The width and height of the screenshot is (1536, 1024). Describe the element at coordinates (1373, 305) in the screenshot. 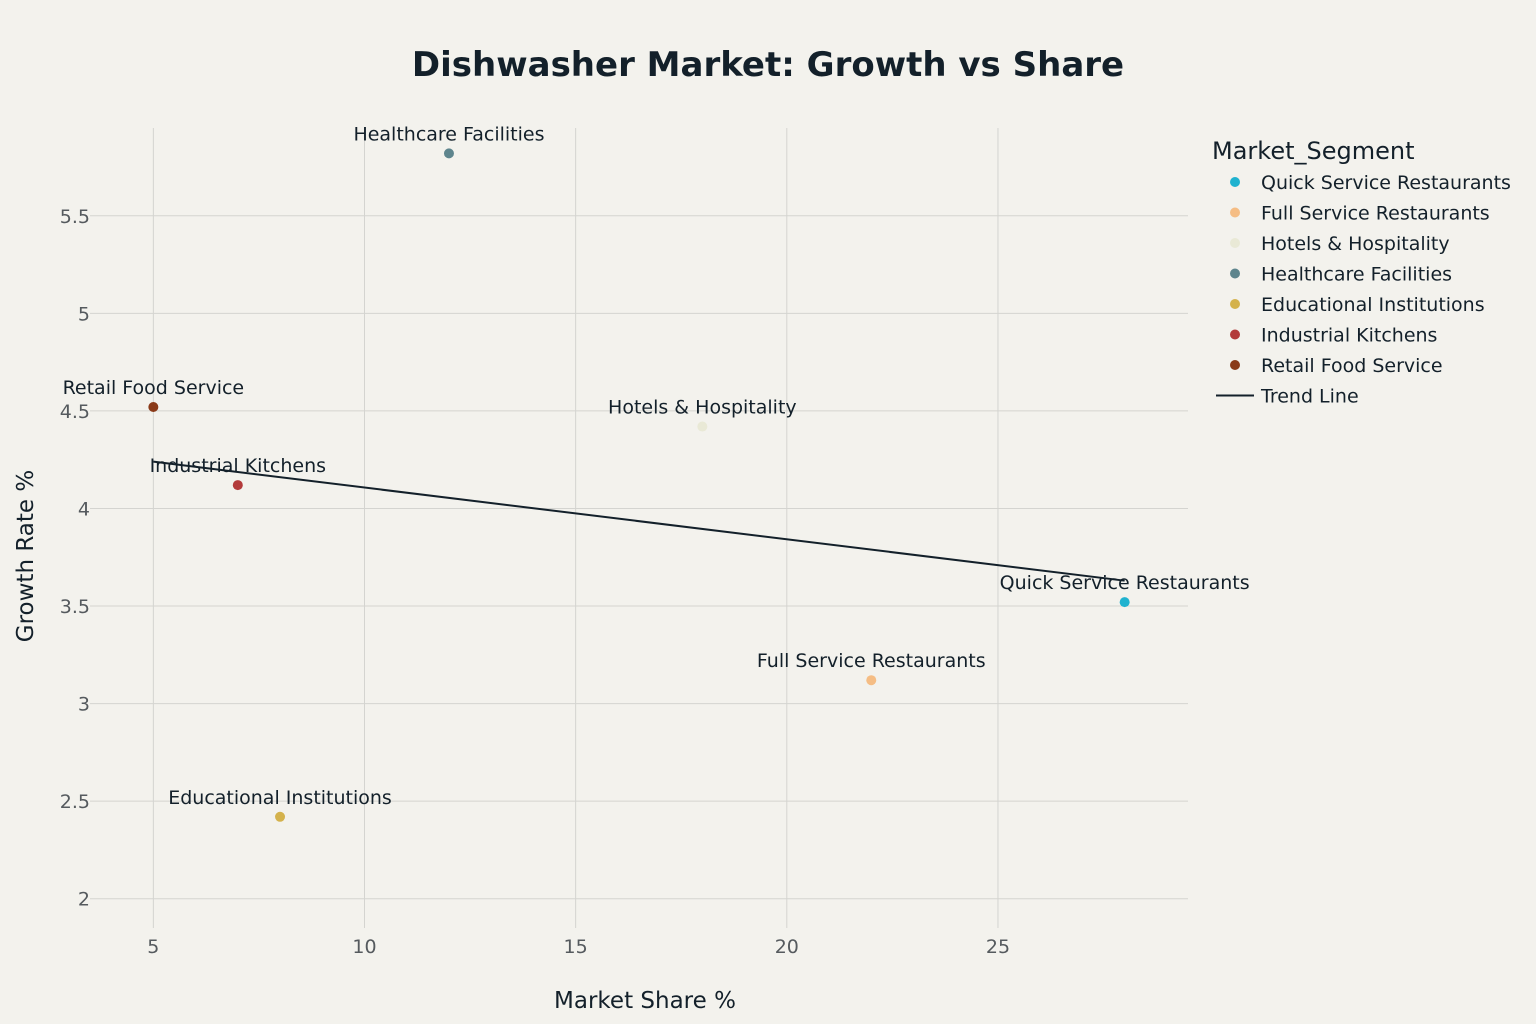

I see `legend-item-label: Educational Institutions` at that location.